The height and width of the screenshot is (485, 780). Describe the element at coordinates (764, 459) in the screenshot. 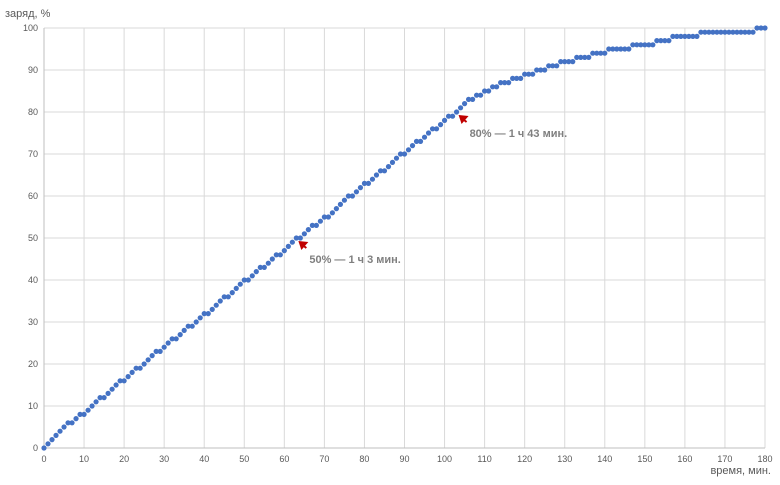

I see `x-tick-label: 180` at that location.